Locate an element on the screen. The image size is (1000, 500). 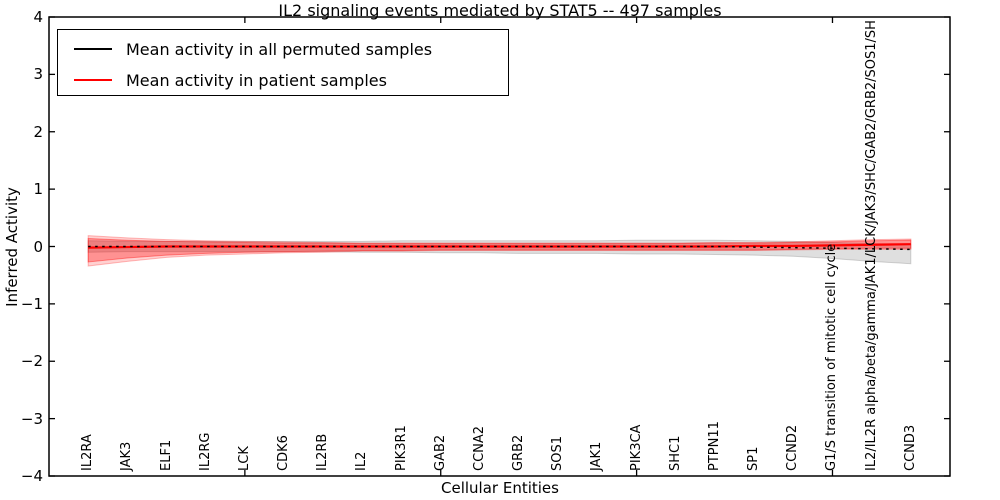
x-category-label: JAK3 is located at coordinates (127, 456).